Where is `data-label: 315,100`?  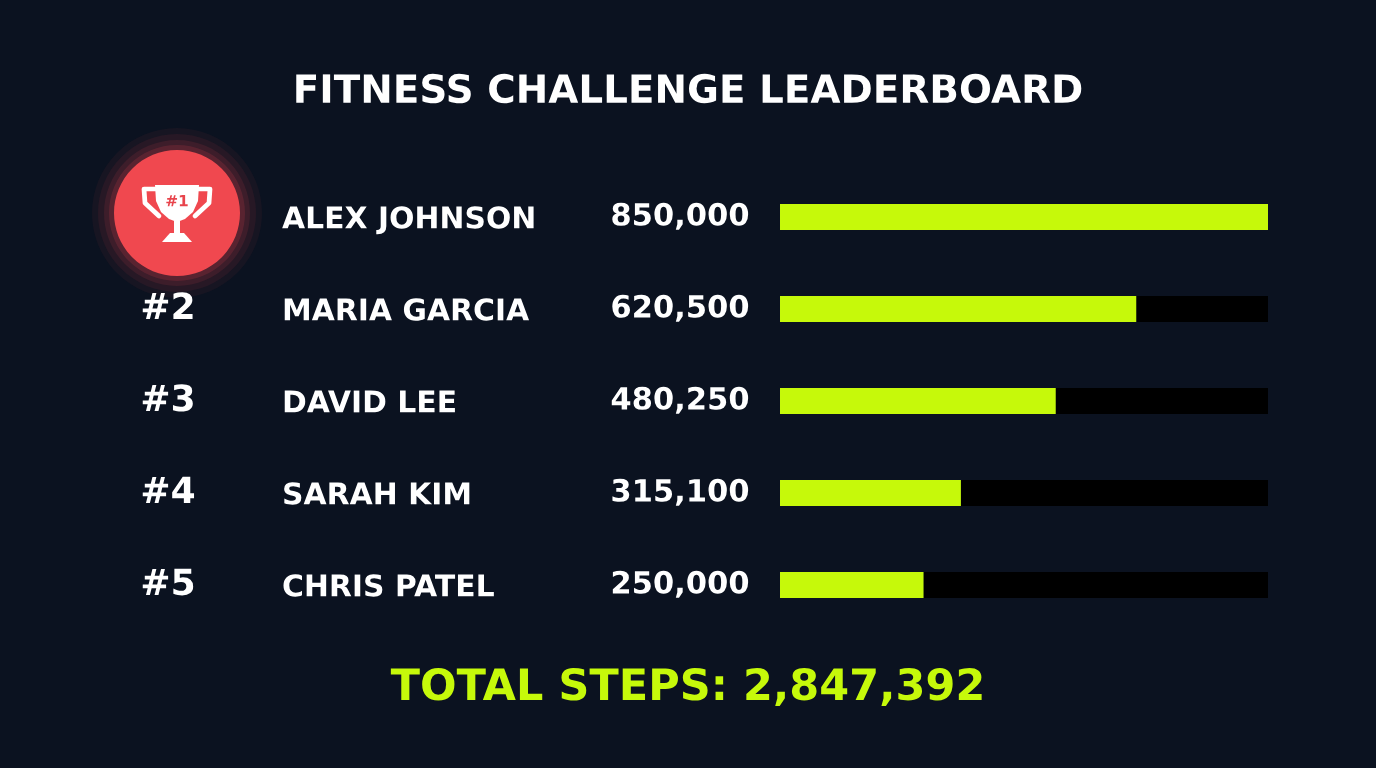
data-label: 315,100 is located at coordinates (680, 492).